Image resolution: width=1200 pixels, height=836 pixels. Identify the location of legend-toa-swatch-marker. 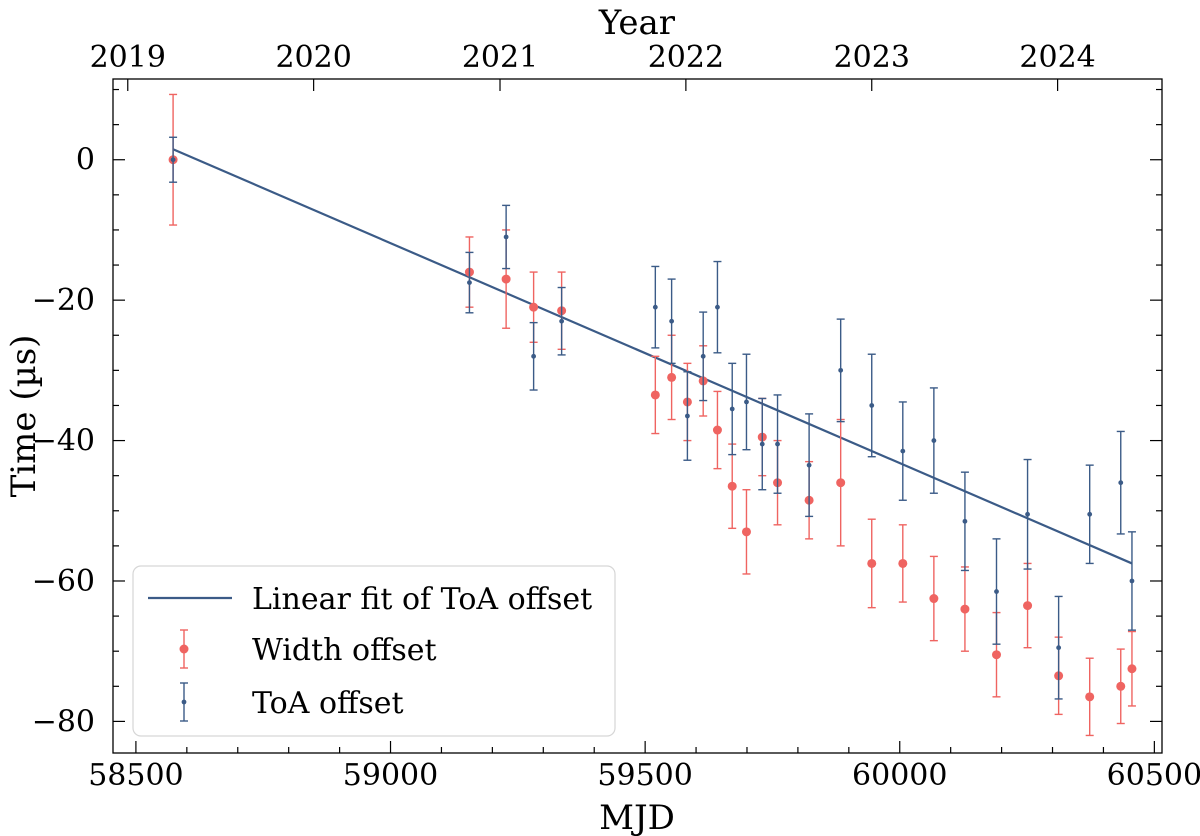
(184, 702).